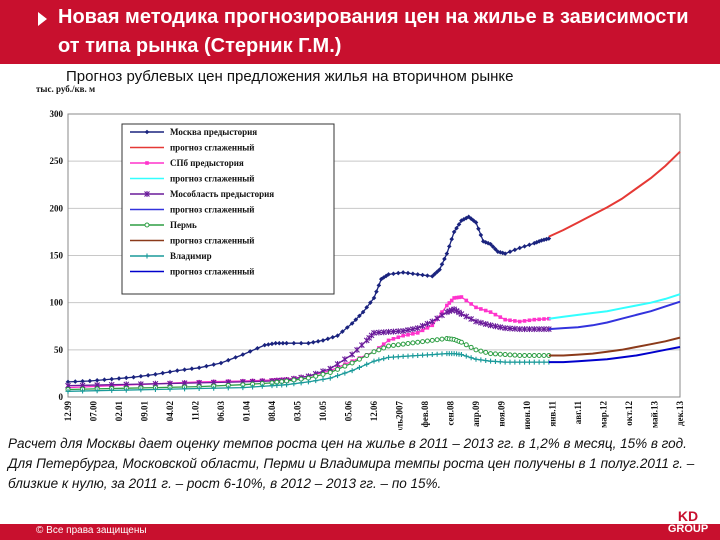  Describe the element at coordinates (502, 414) in the screenshot. I see `x-tick-label: ноя.09` at that location.